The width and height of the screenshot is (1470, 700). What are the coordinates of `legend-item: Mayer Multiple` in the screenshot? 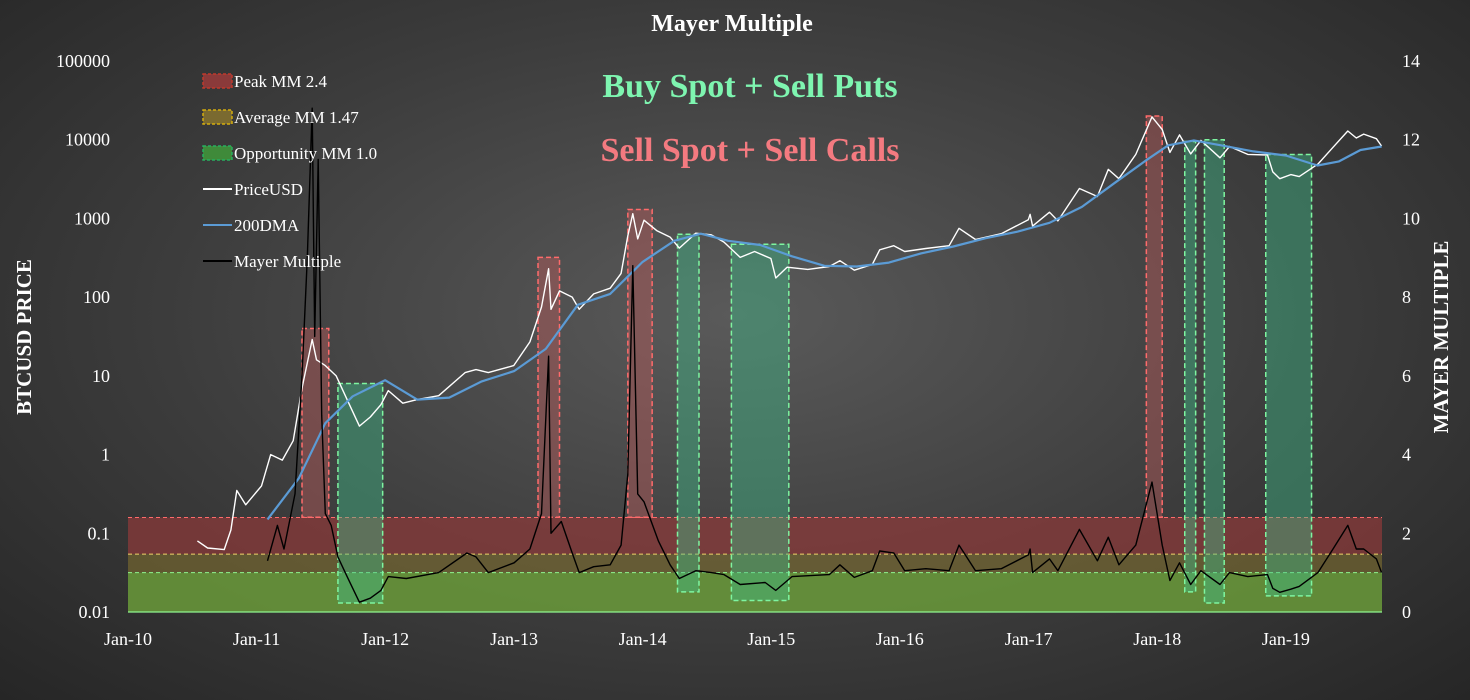 It's located at (272, 261).